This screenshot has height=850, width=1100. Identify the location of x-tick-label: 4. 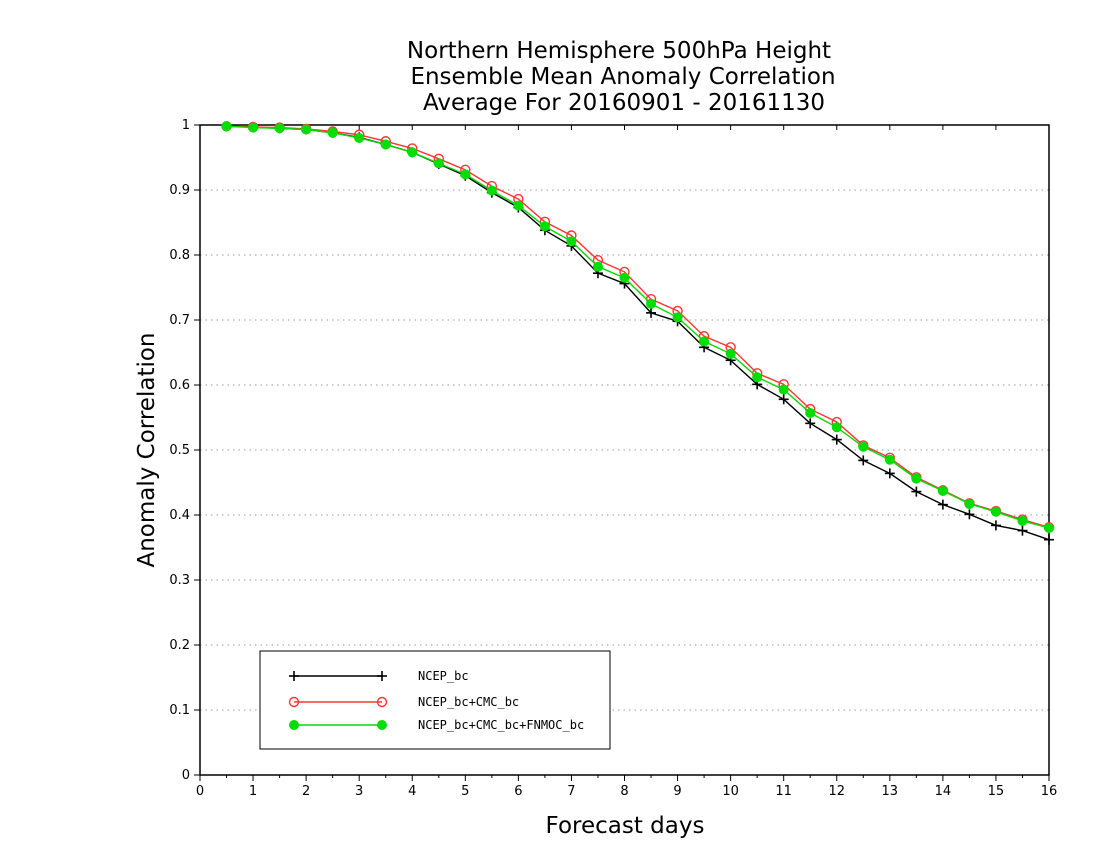
(412, 791).